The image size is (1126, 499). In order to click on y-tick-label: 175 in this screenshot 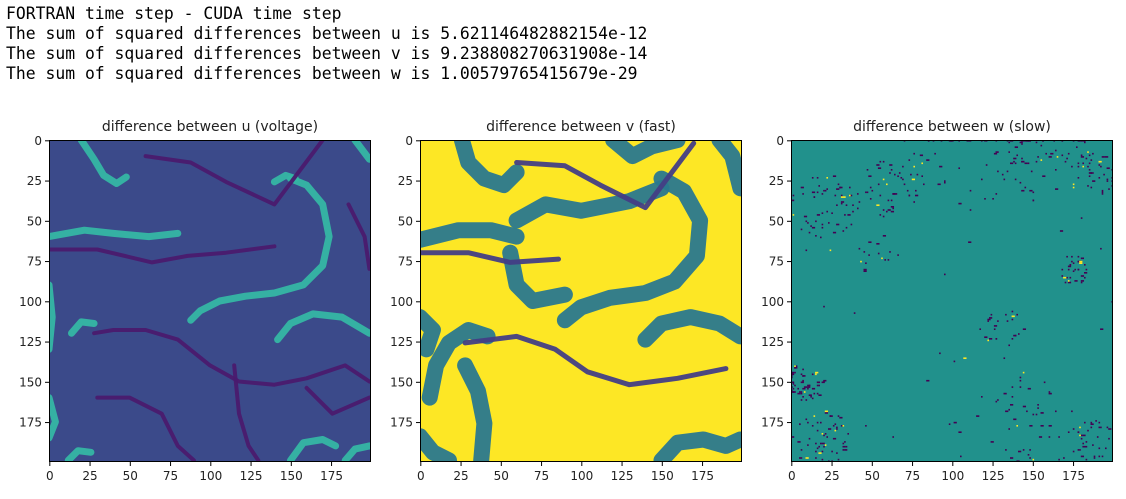, I will do `click(772, 423)`.